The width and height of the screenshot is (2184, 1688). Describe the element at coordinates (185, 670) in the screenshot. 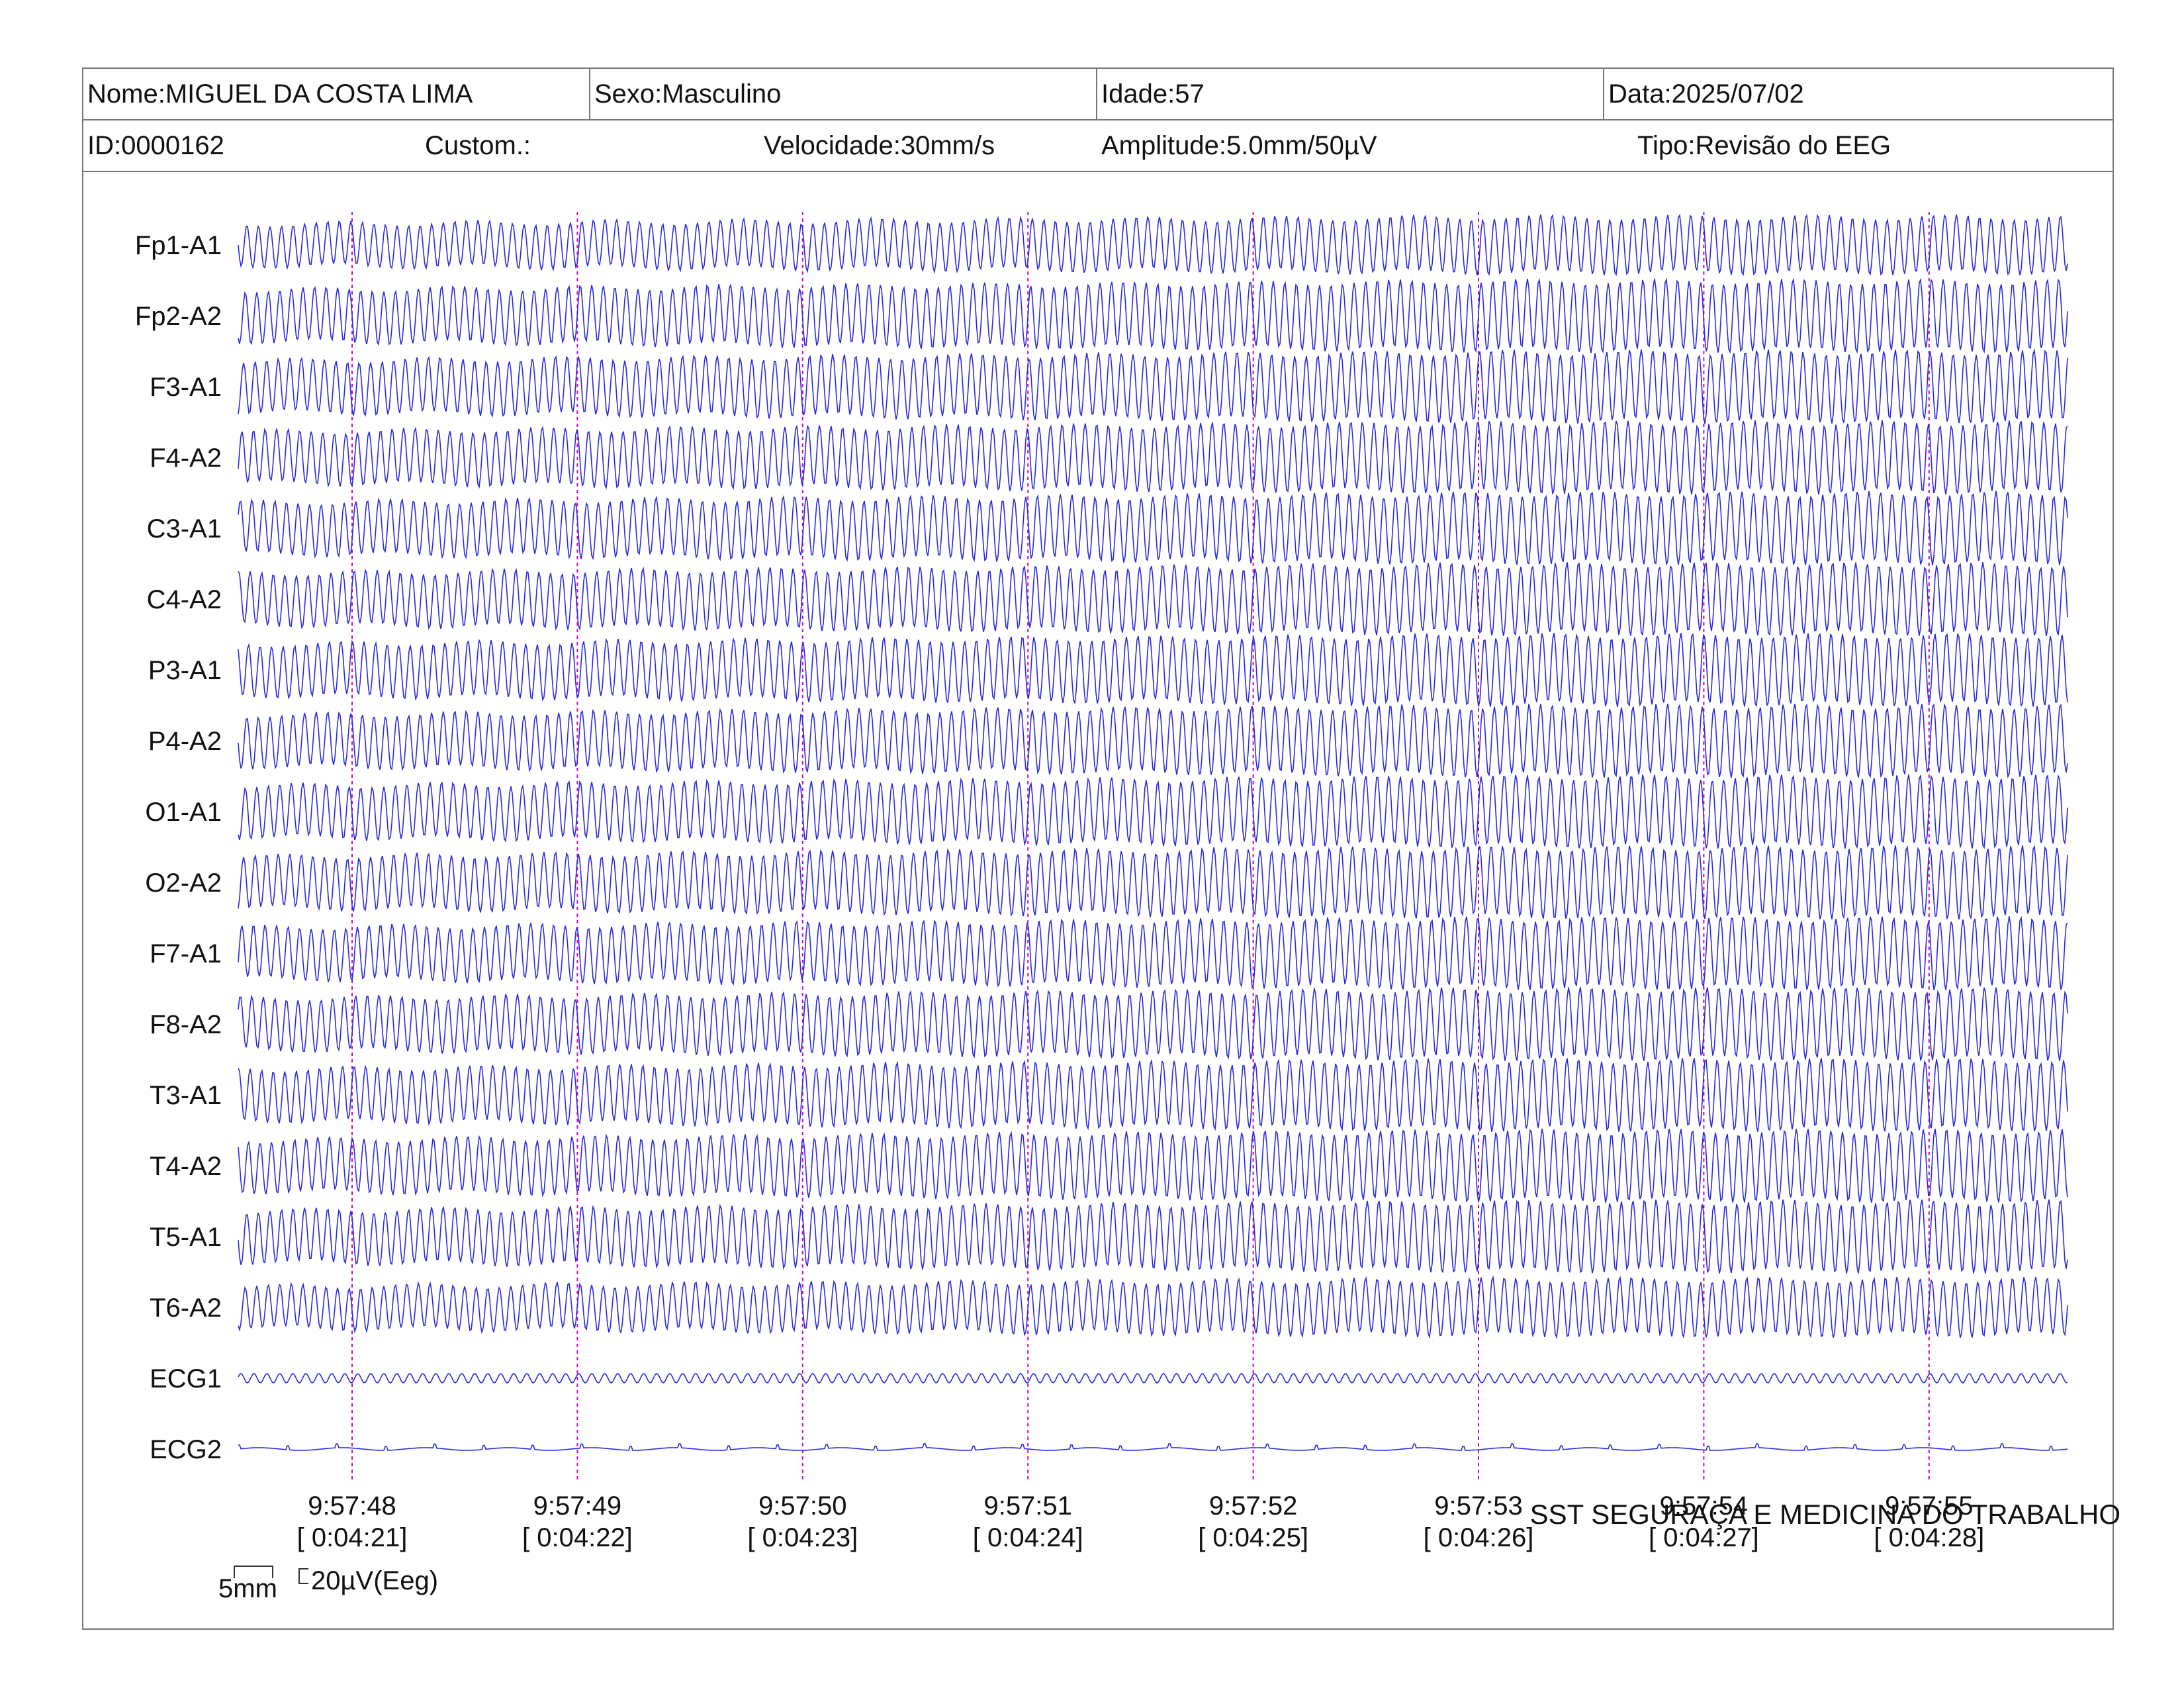

I see `channel-label: P3-A1` at that location.